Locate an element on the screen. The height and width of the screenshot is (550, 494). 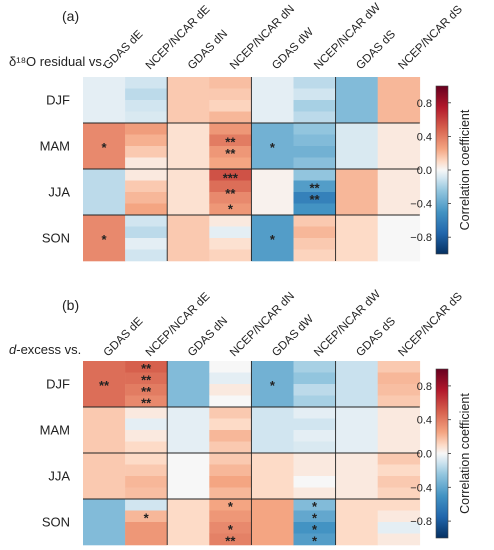
panel-a-ylabel: δ¹⁸O residual vs. is located at coordinates (57, 61).